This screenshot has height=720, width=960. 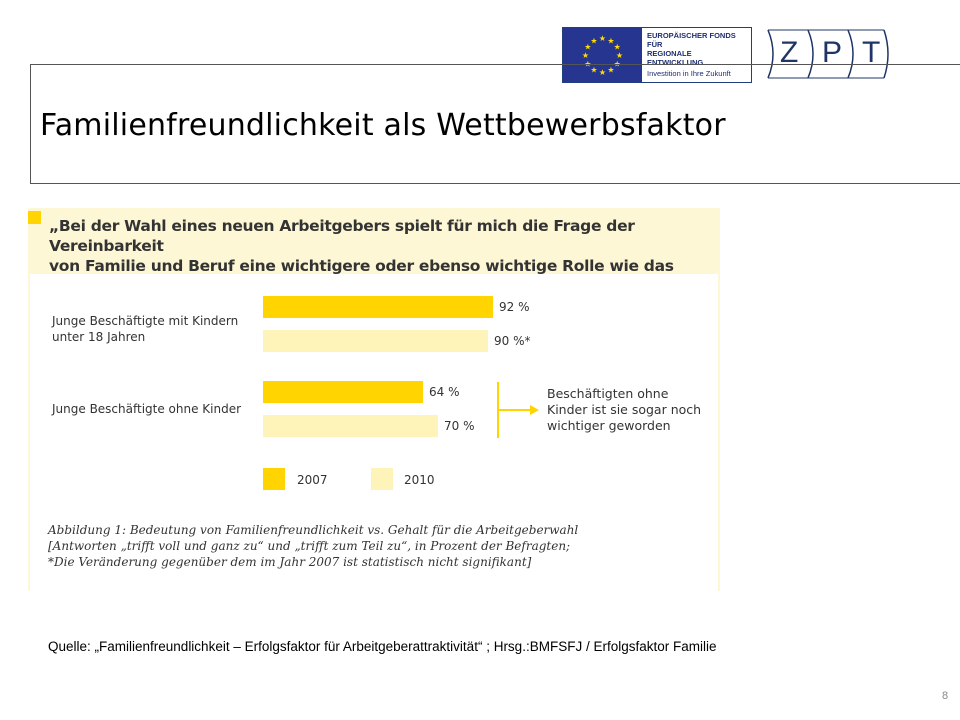 I want to click on eu-logo-line1: EUROPÄISCHER FONDS FÜR, so click(x=691, y=40).